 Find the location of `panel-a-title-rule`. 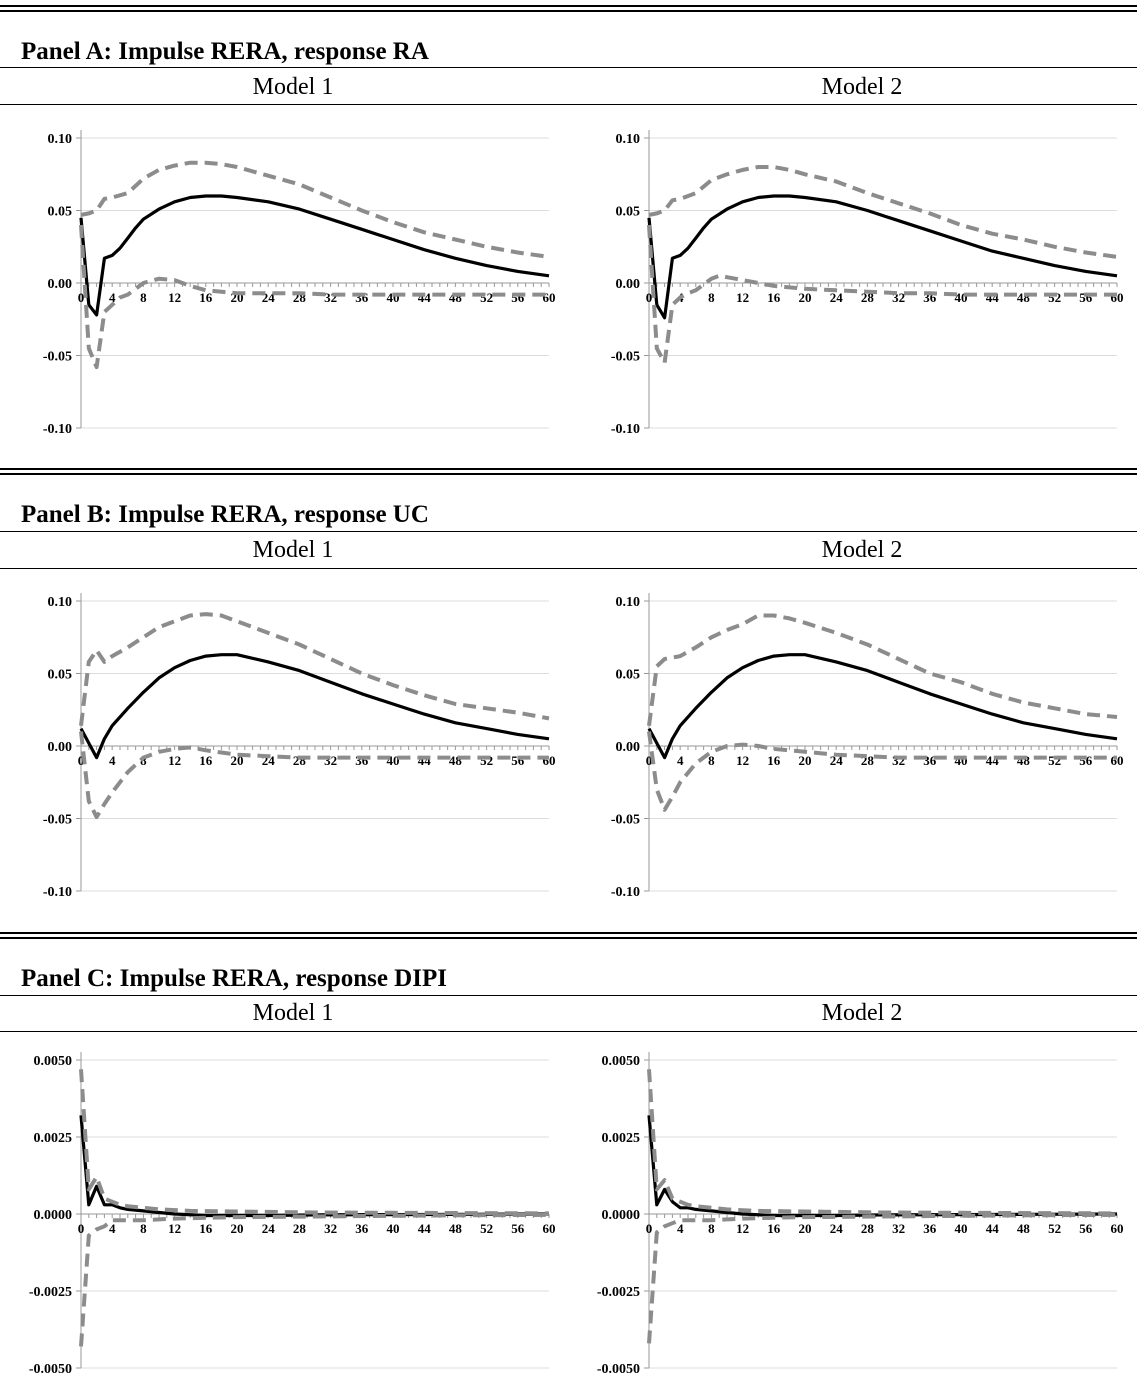

panel-a-title-rule is located at coordinates (568, 67).